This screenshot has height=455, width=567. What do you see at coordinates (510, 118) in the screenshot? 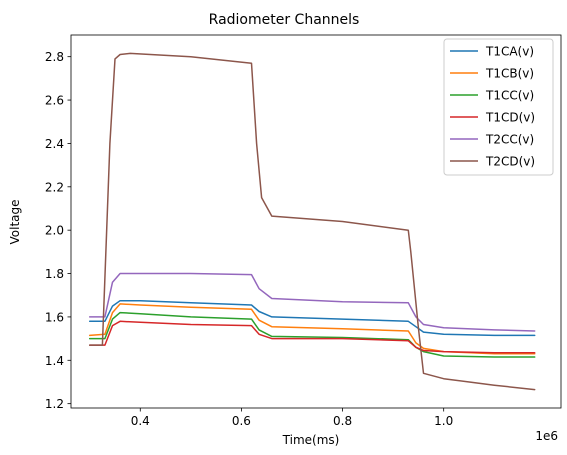
I see `legend-label: T1CD(v)` at bounding box center [510, 118].